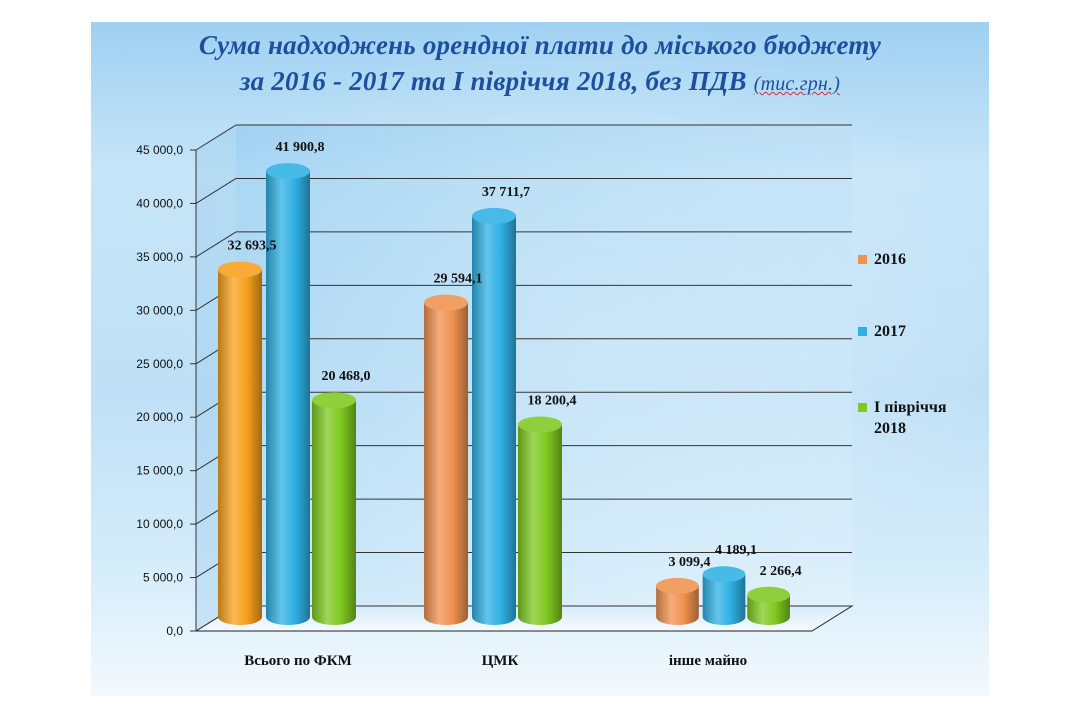 Image resolution: width=1080 pixels, height=720 pixels. I want to click on x-tick-label: Всього по ФКМ, so click(298, 661).